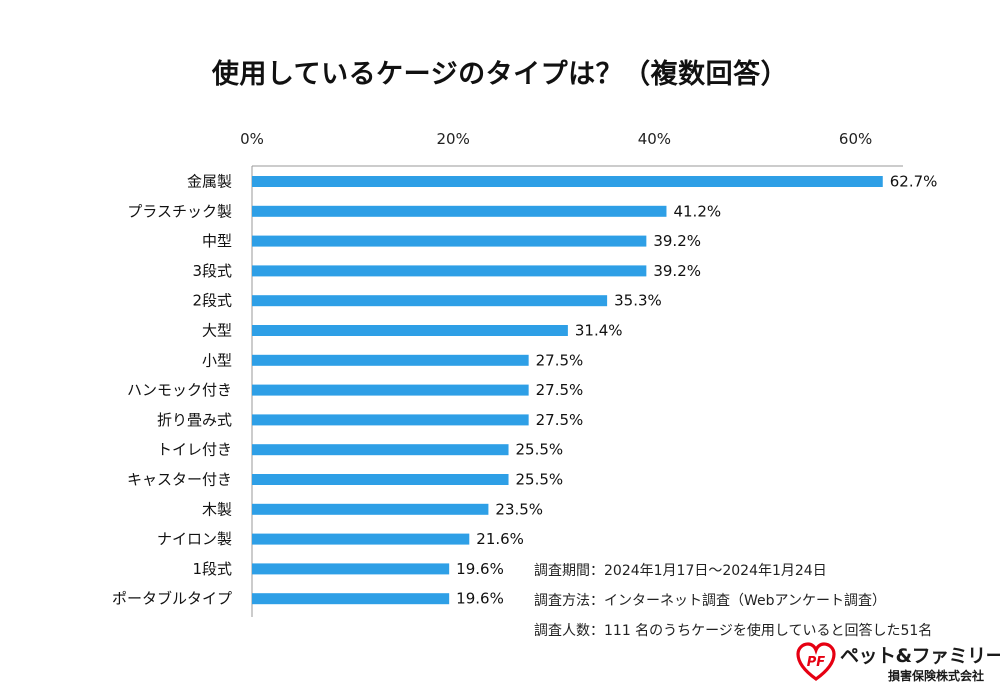 Image resolution: width=1000 pixels, height=685 pixels. What do you see at coordinates (252, 139) in the screenshot?
I see `x-tick-label: 0%` at bounding box center [252, 139].